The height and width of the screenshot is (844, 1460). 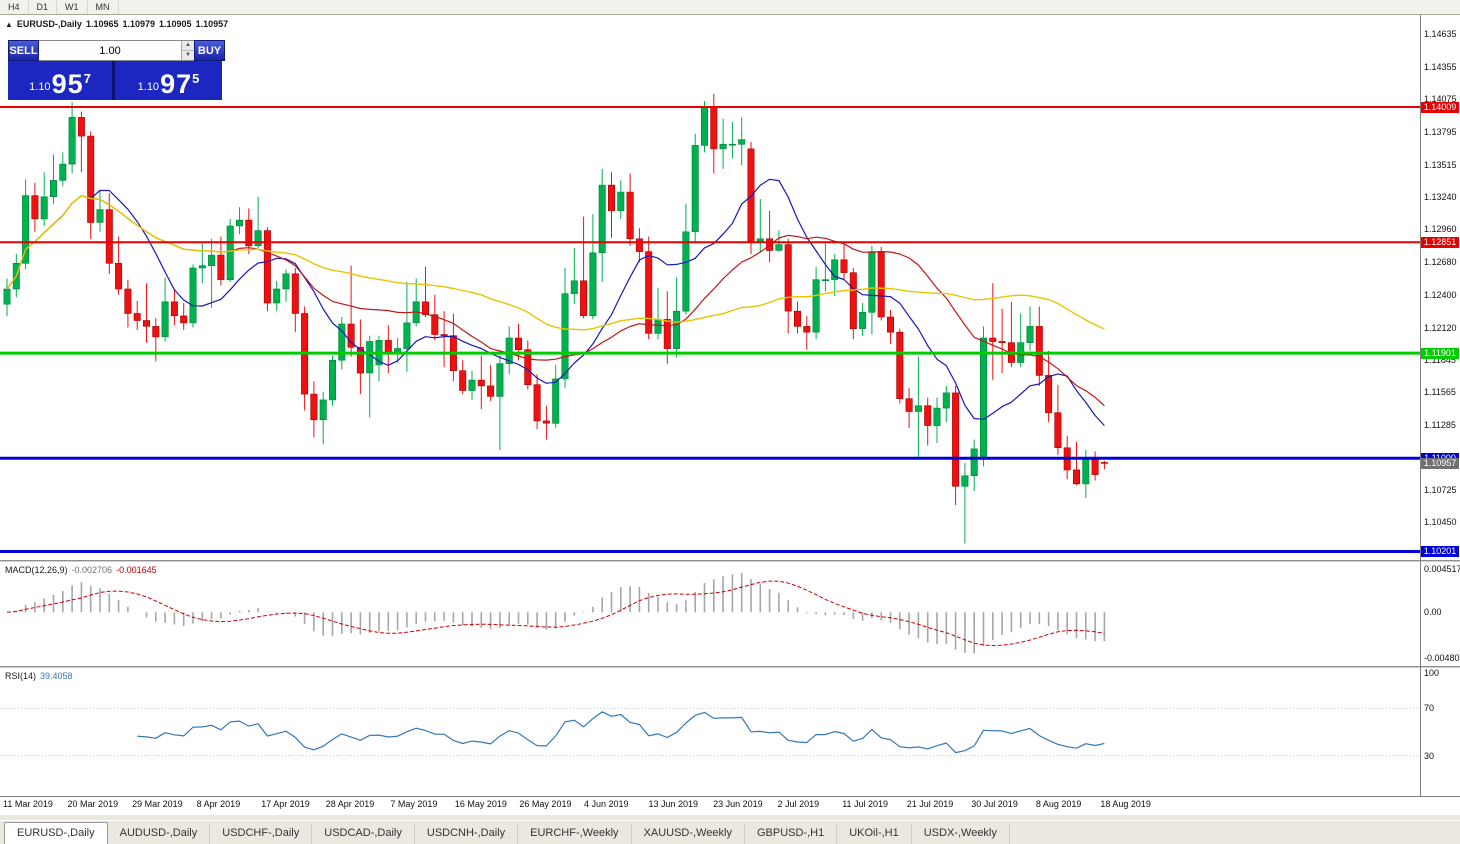 What do you see at coordinates (1440, 107) in the screenshot?
I see `level-price-tag: 1.14009` at bounding box center [1440, 107].